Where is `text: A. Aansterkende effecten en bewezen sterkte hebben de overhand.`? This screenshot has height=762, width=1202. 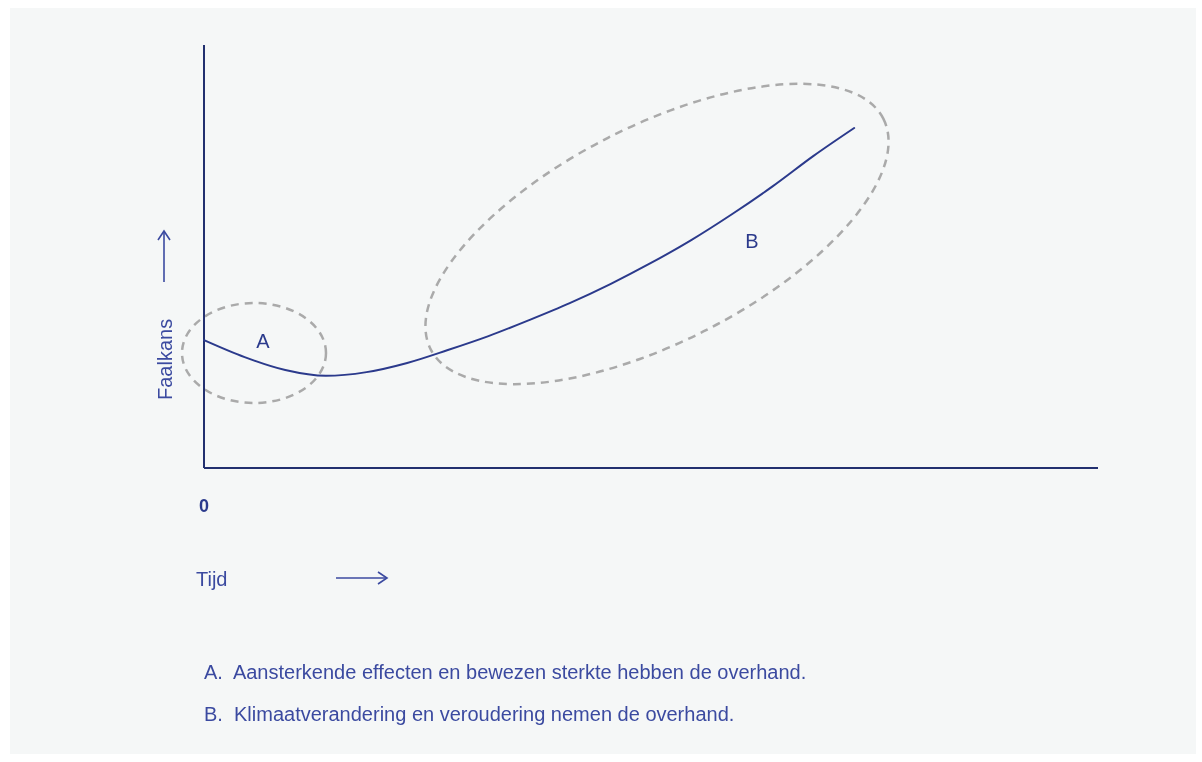
text: A. Aansterkende effecten en bewezen sterkte hebben de overhand. is located at coordinates (505, 672).